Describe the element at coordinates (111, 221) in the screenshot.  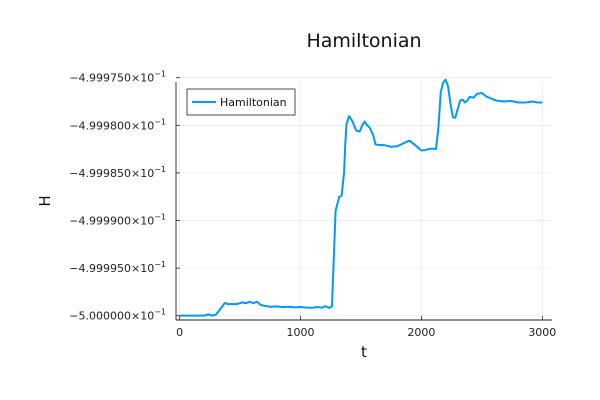
I see `y-tick-mantissa: −4.999900×10` at that location.